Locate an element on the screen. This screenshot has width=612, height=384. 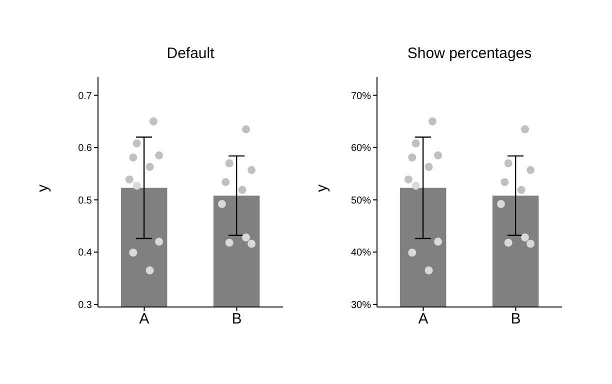
y-tick-label: 0.3 is located at coordinates (85, 305).